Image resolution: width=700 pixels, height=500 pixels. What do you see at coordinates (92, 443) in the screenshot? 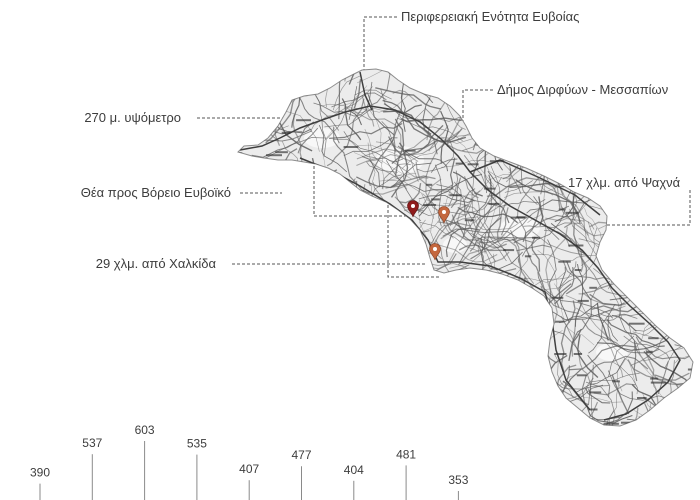
I see `elevation-label: 537` at bounding box center [92, 443].